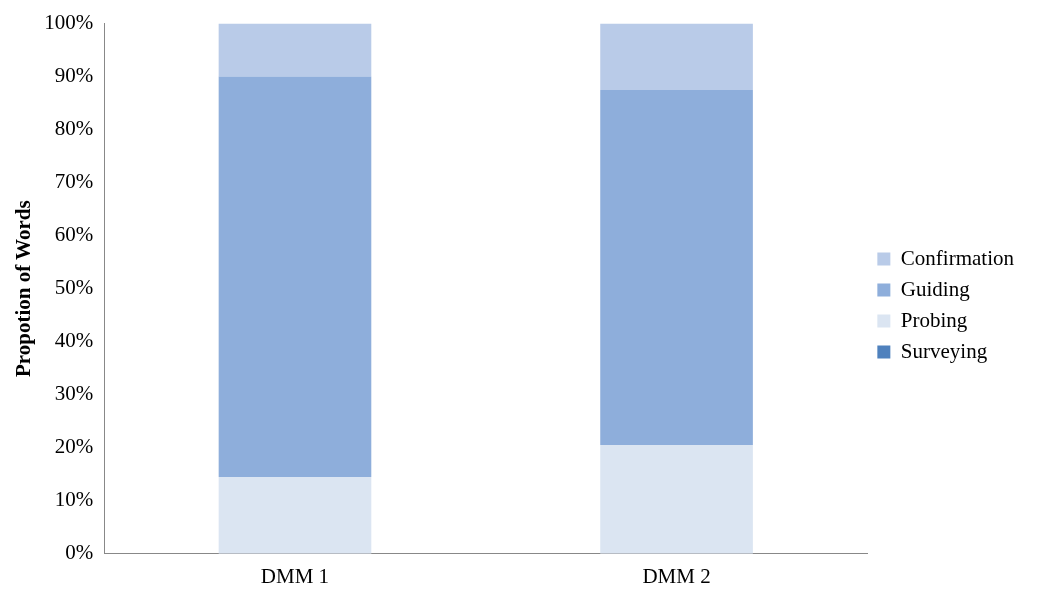  I want to click on legend-label: Confirmation, so click(957, 257).